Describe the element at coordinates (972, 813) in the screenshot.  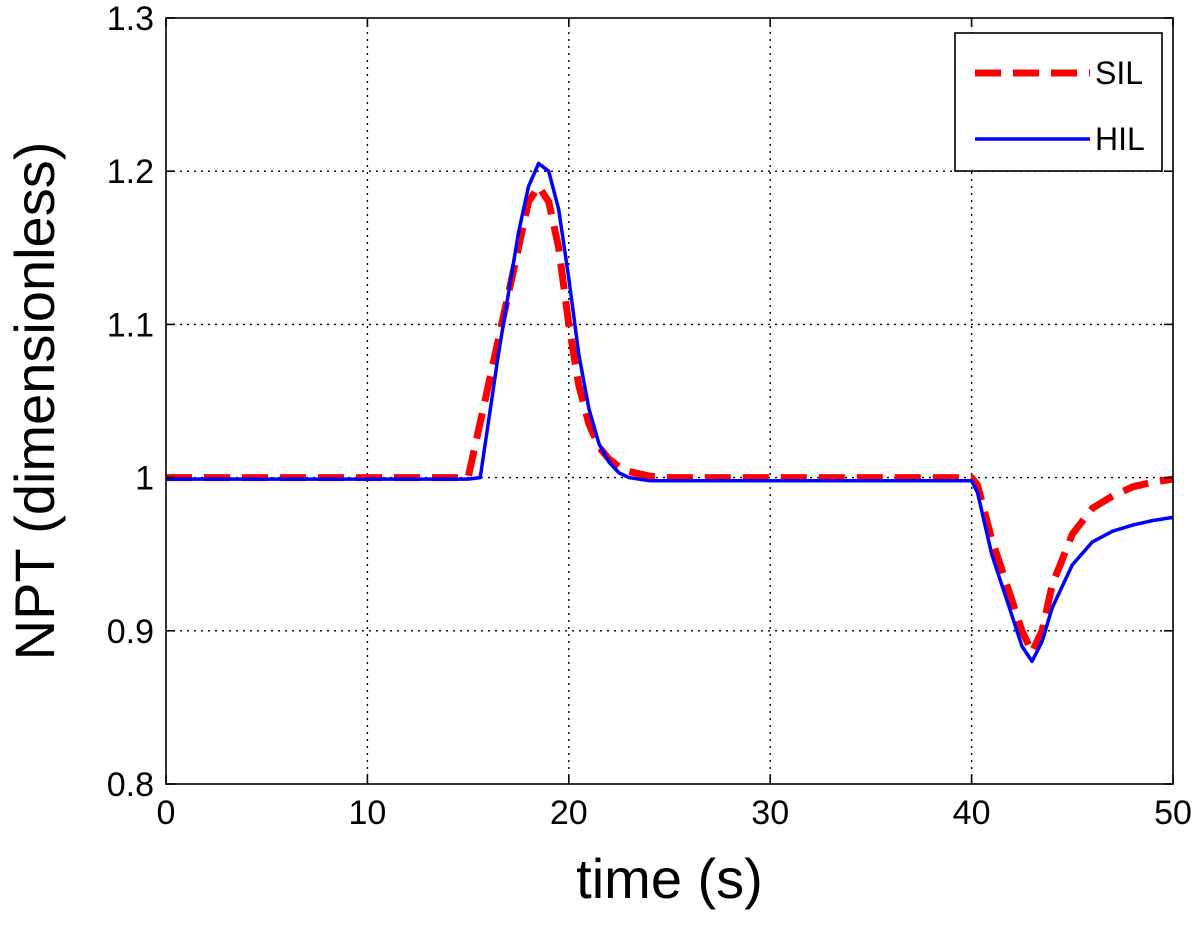
I see `x-tick-label: 40` at that location.